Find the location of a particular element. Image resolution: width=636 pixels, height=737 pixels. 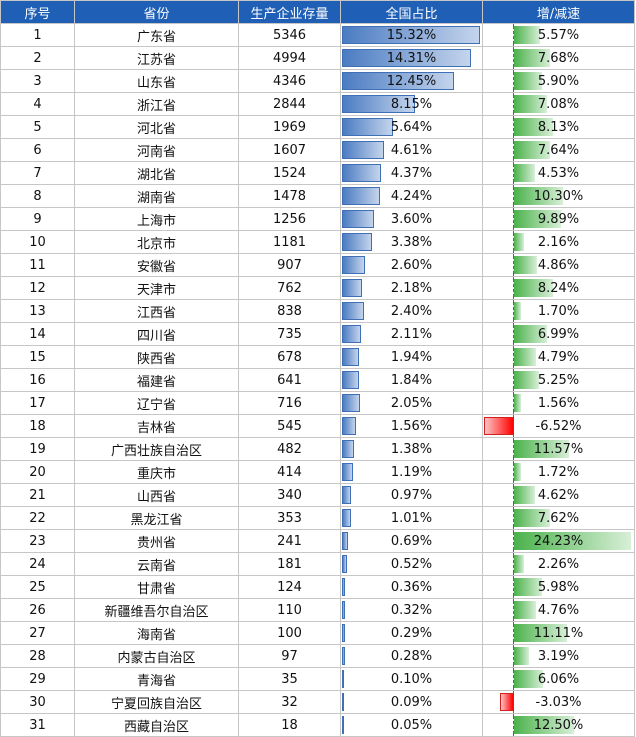

share-value: 2.40% is located at coordinates (411, 311).